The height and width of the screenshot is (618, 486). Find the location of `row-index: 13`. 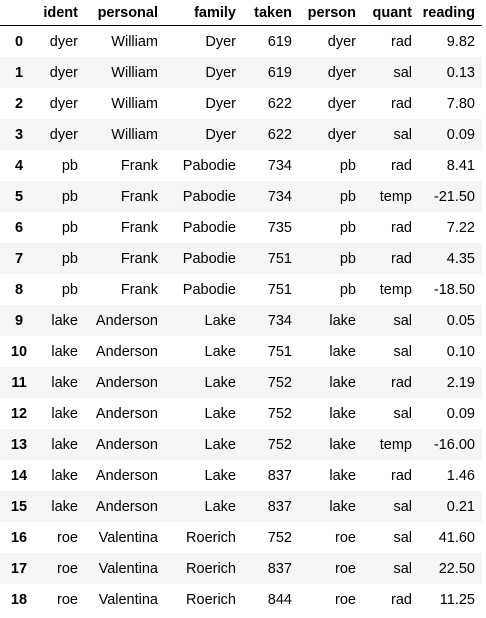

row-index: 13 is located at coordinates (19, 444).